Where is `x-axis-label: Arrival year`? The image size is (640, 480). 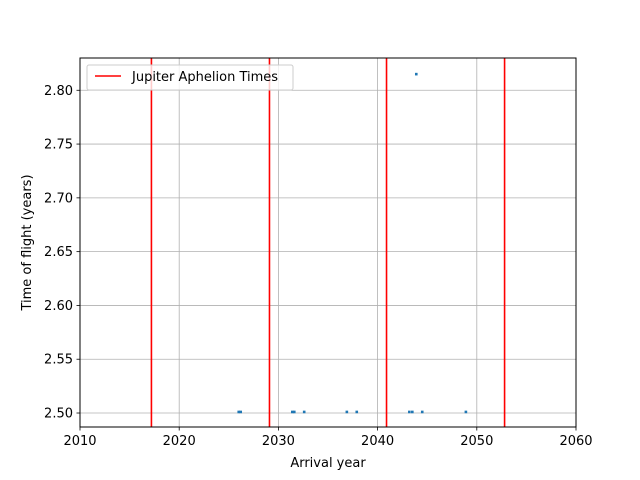 x-axis-label: Arrival year is located at coordinates (328, 463).